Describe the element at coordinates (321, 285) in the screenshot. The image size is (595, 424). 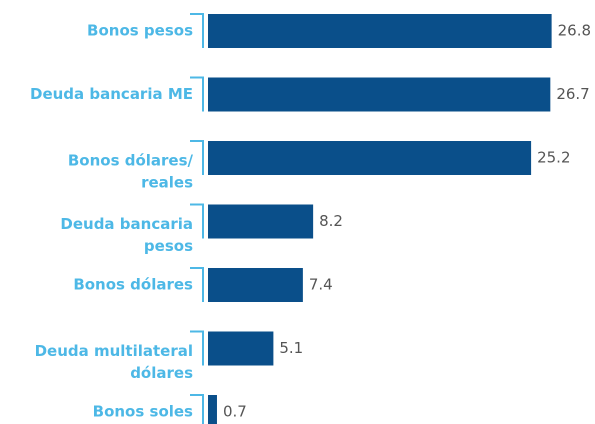
I see `value-label: 7.4` at that location.